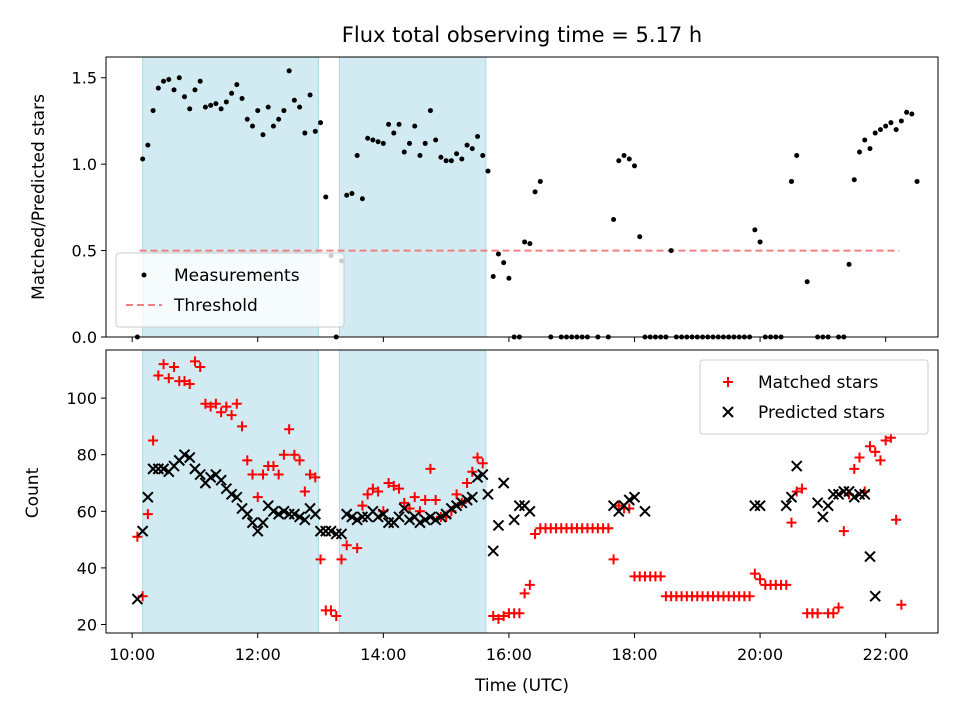  I want to click on chart-title: Flux total observing time = 5.17 h, so click(522, 35).